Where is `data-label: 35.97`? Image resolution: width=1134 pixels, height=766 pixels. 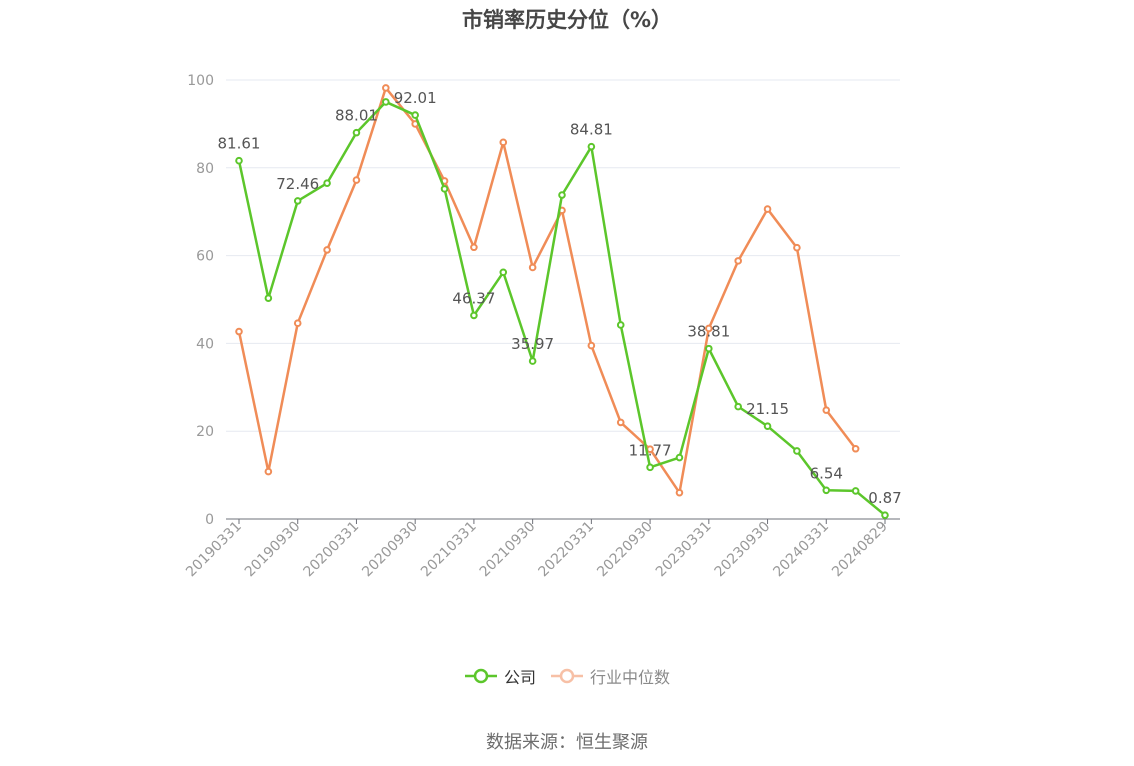 data-label: 35.97 is located at coordinates (532, 344).